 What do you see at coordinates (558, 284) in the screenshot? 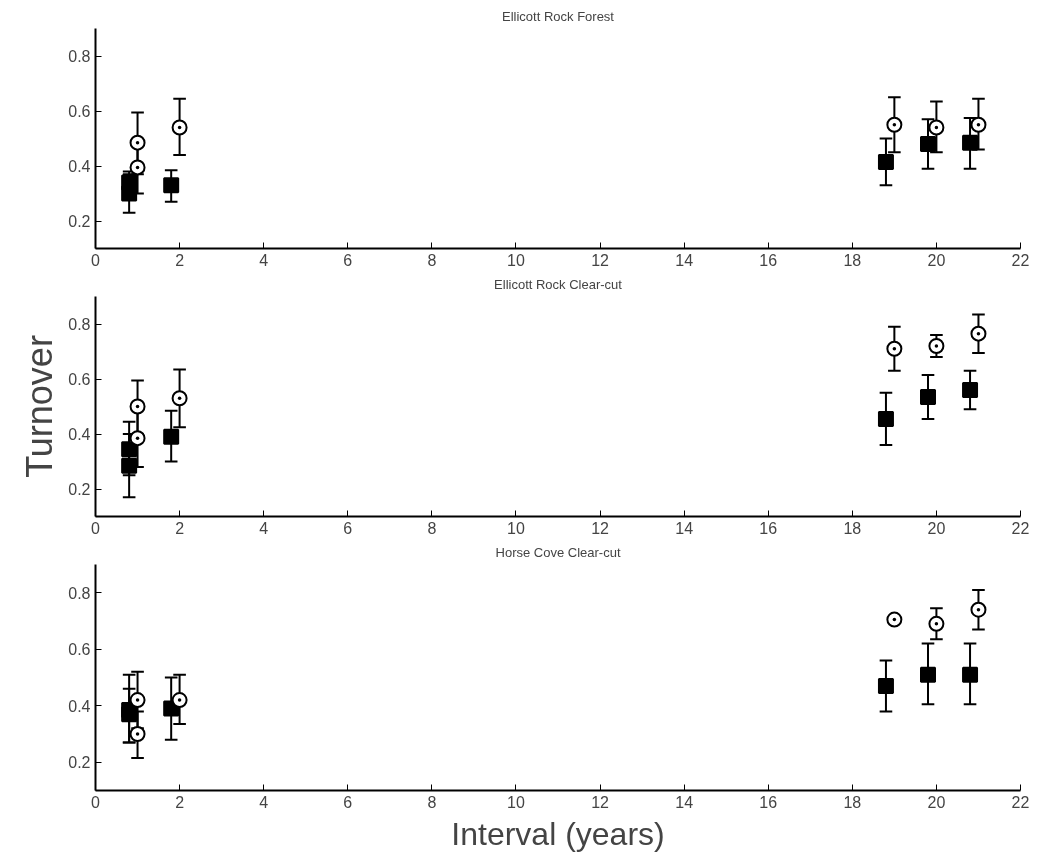
I see `chart-title: Ellicott Rock Clear-cut` at bounding box center [558, 284].